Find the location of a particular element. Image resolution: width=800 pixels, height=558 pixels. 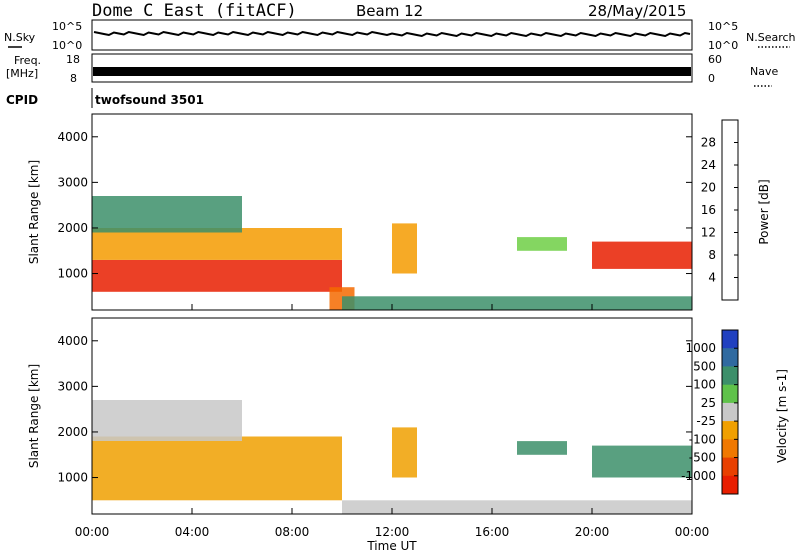

noise-panel is located at coordinates (392, 35).